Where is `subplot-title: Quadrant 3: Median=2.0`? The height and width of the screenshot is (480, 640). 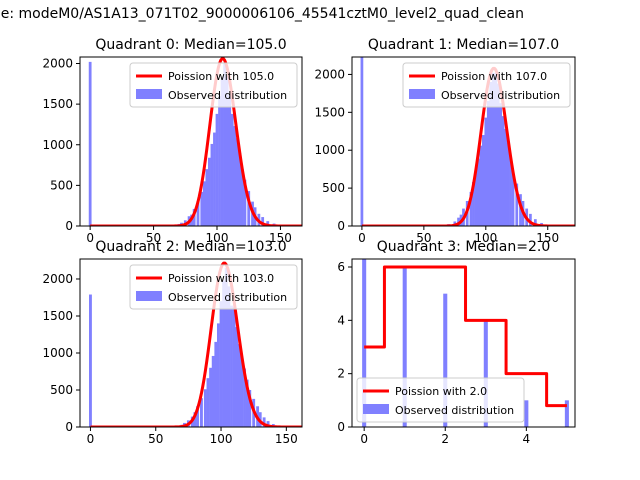 subplot-title: Quadrant 3: Median=2.0 is located at coordinates (464, 247).